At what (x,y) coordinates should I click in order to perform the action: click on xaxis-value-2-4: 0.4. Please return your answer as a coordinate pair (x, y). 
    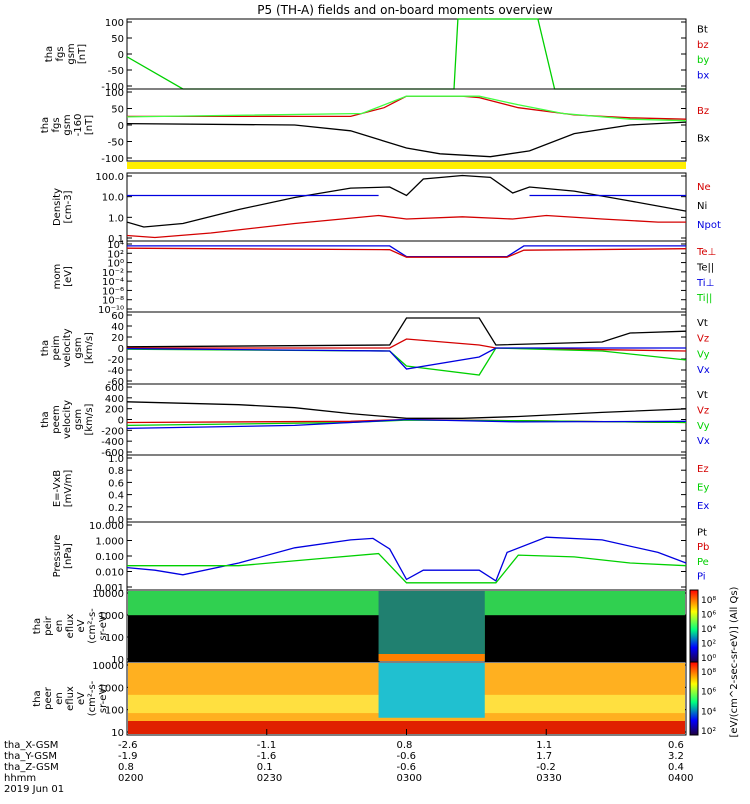
    Looking at the image, I should click on (676, 767).